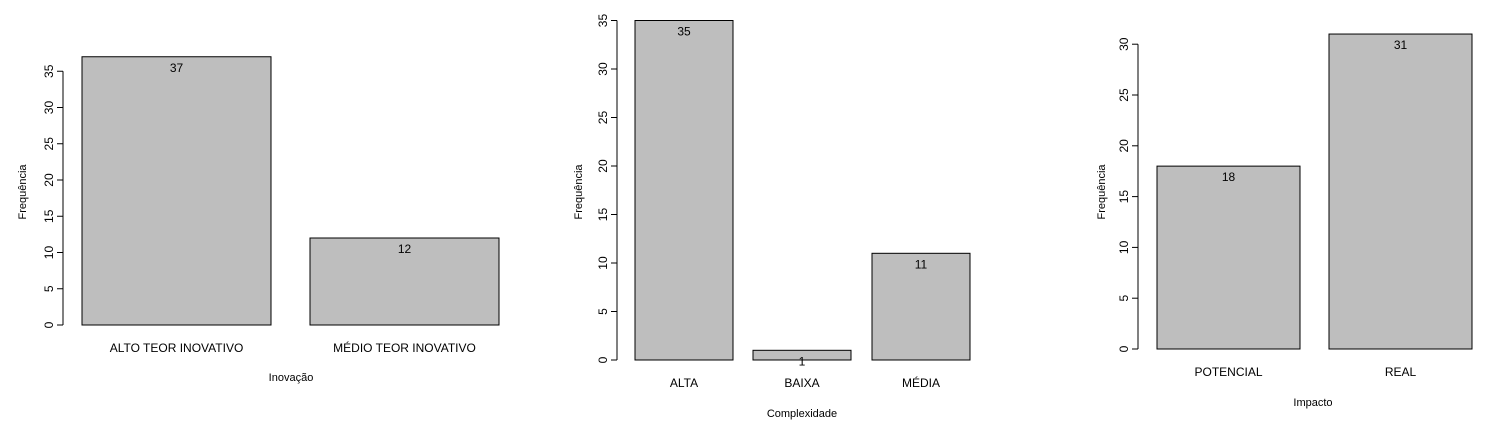 The width and height of the screenshot is (1505, 434). What do you see at coordinates (291, 378) in the screenshot?
I see `x-axis-title: Inovação` at bounding box center [291, 378].